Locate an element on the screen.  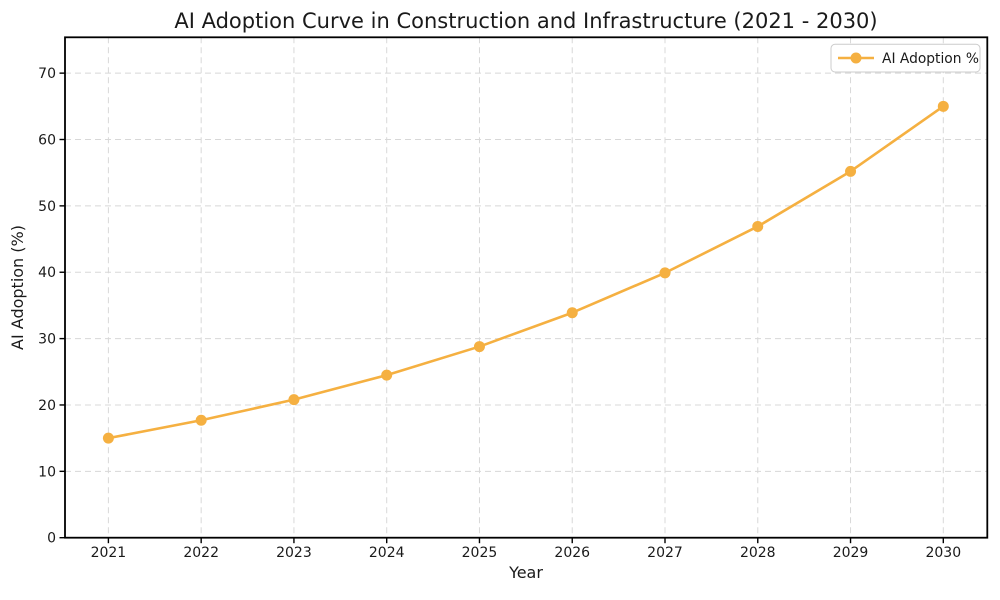
y-tick-label: 40 is located at coordinates (47, 273).